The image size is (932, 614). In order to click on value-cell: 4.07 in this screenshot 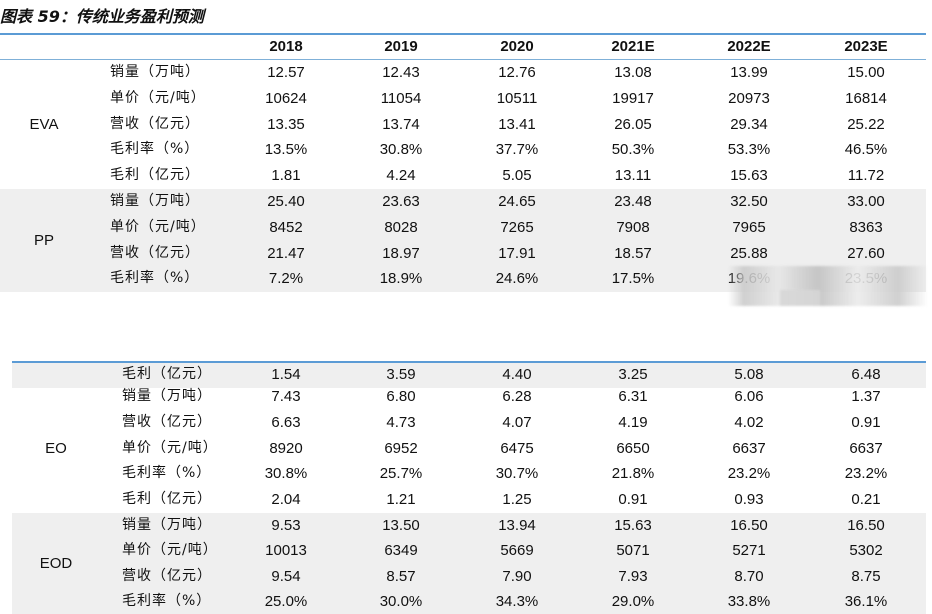, I will do `click(517, 422)`.